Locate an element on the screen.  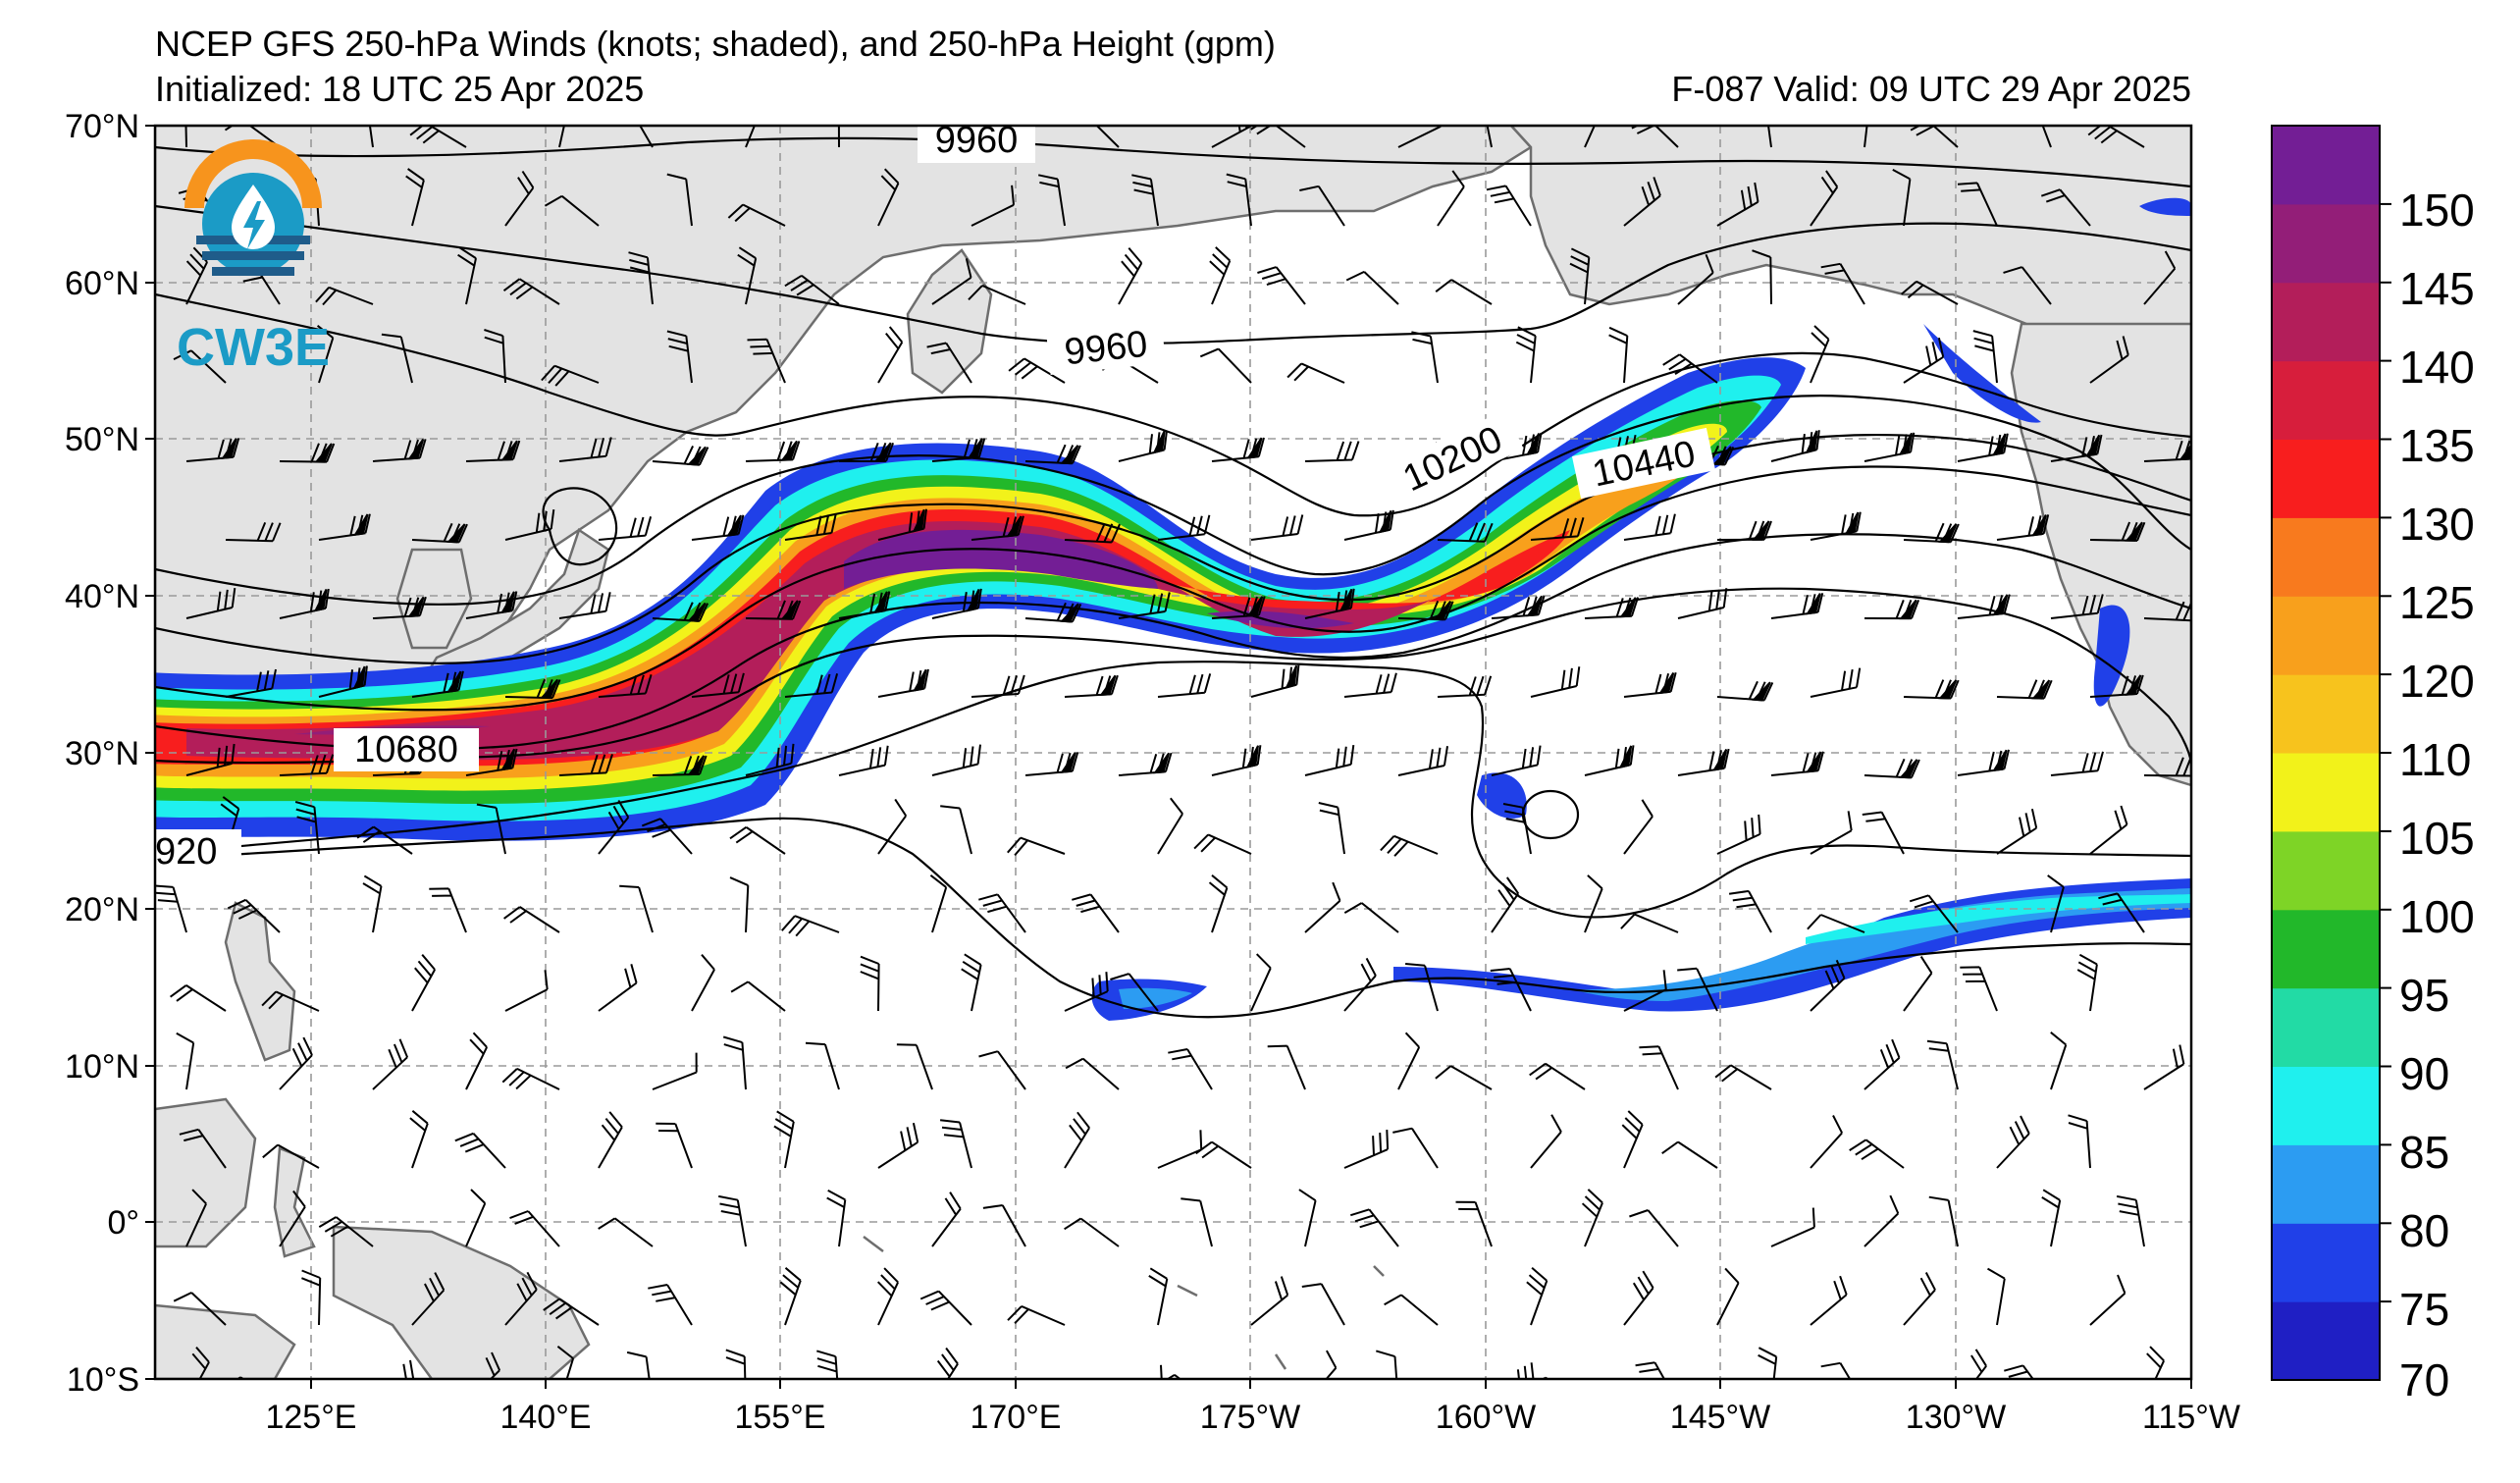
lon-label-115w: 115°W is located at coordinates (2191, 1417).